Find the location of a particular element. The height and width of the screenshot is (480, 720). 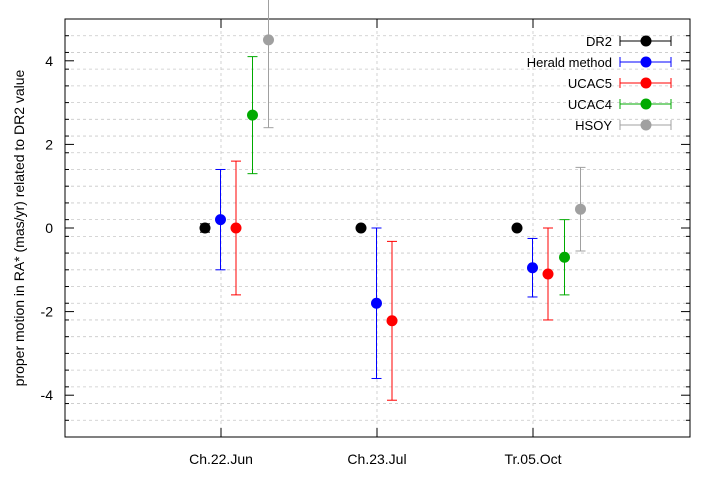

legend-entry: UCAC5 is located at coordinates (620, 83).